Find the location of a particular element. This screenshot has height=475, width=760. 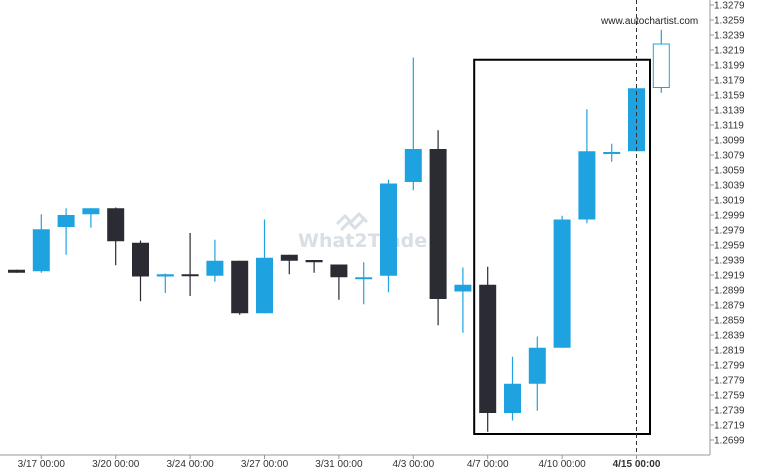

x-tick-label: 3/17 00:00 is located at coordinates (42, 464).